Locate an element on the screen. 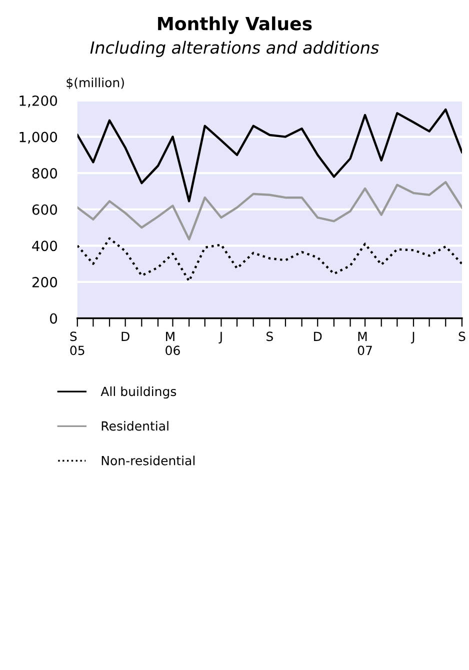 The height and width of the screenshot is (670, 469). x-tick-label: S 05 is located at coordinates (77, 344).